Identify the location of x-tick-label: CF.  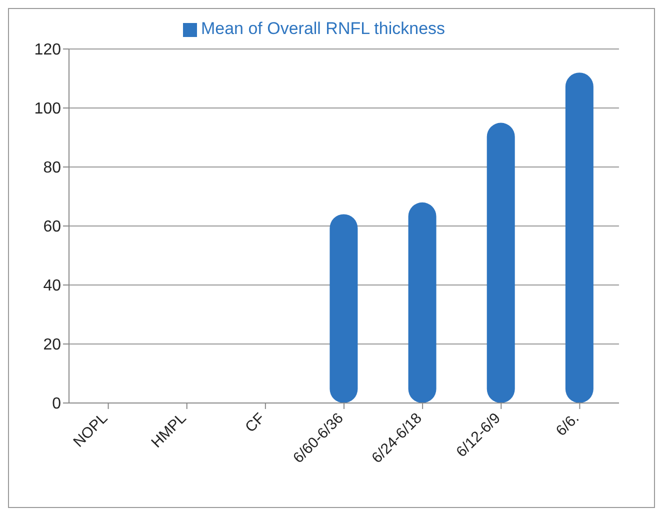
(255, 423).